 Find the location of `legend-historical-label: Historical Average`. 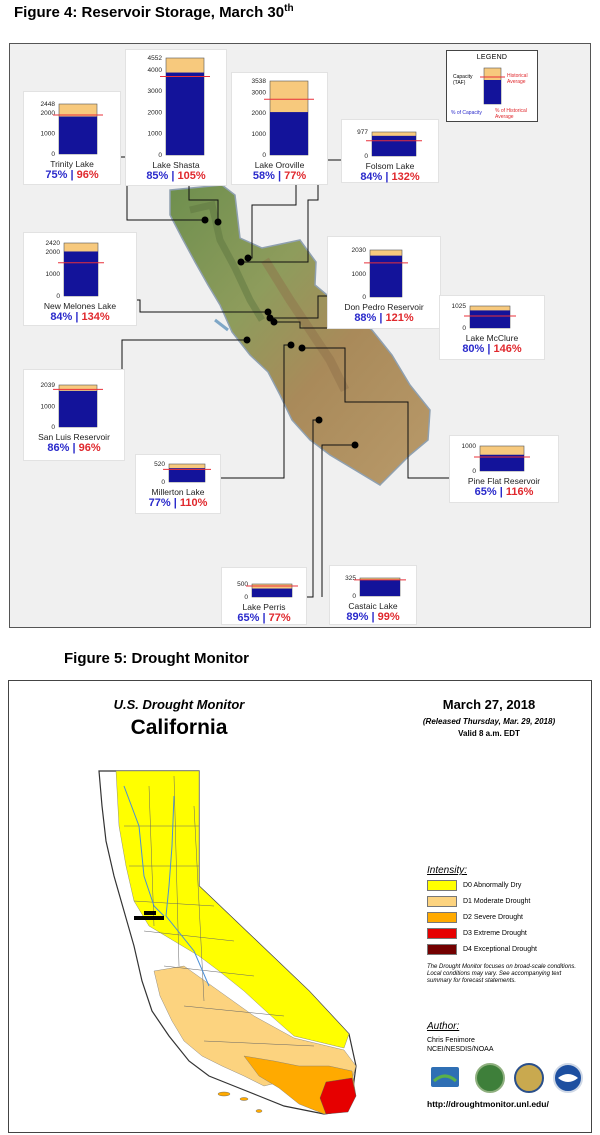

legend-historical-label: Historical Average is located at coordinates (517, 79).